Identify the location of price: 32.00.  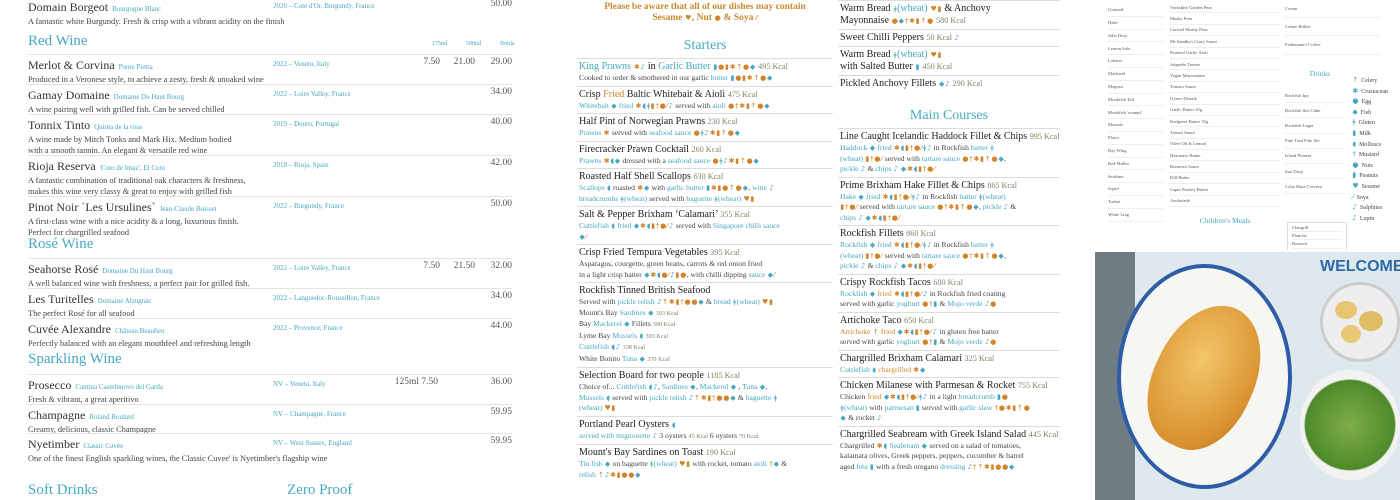
(501, 266).